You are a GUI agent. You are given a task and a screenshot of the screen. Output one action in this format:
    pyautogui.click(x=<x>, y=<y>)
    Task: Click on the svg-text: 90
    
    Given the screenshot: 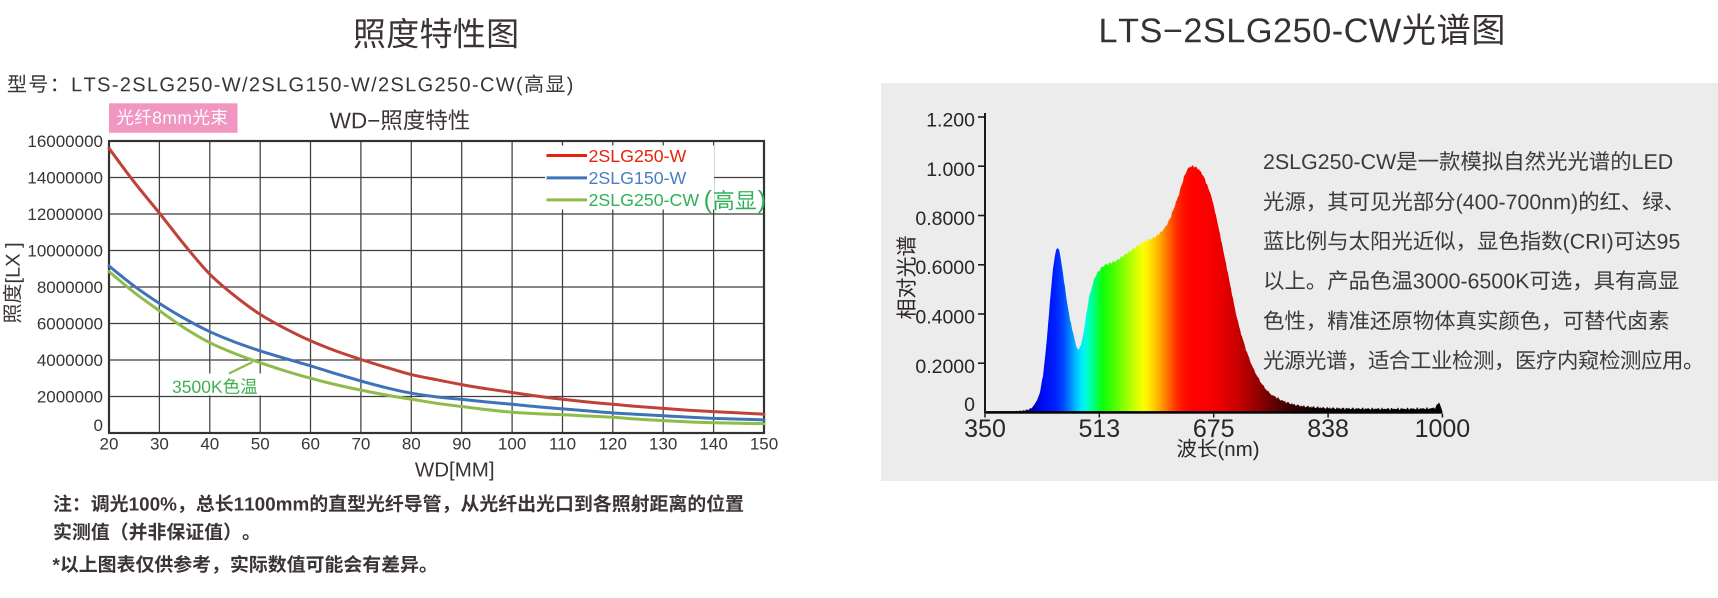 What is the action you would take?
    pyautogui.click(x=461, y=444)
    